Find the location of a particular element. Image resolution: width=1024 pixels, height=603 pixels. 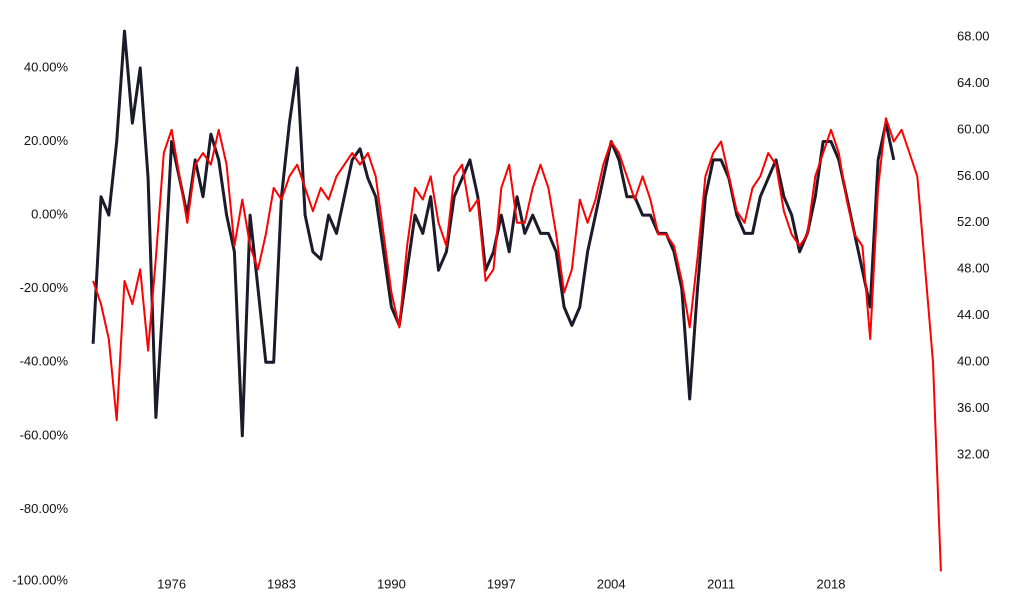

y2-tick-label: 40.00 is located at coordinates (973, 361).